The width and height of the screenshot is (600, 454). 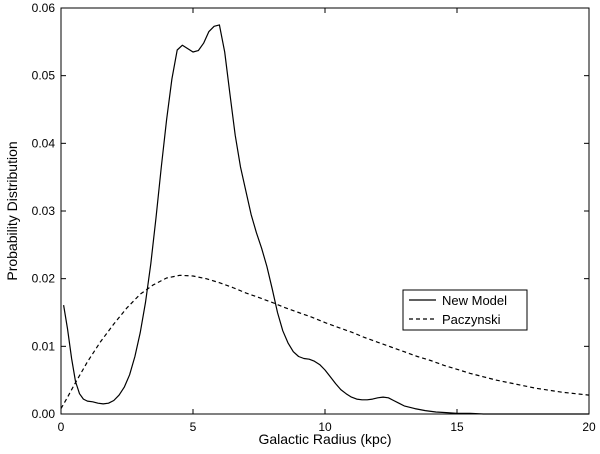 What do you see at coordinates (474, 300) in the screenshot?
I see `legend-label-new-model: New Model` at bounding box center [474, 300].